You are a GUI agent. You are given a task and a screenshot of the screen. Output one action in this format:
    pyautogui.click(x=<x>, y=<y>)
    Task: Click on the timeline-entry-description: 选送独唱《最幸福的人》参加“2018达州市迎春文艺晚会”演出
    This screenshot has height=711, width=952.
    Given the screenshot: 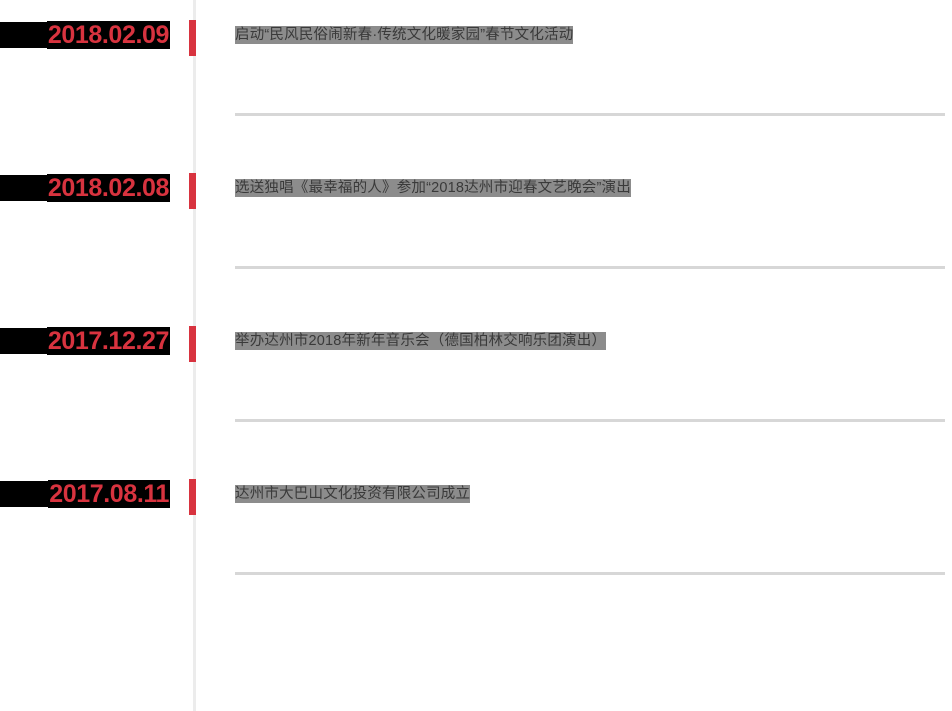 What is the action you would take?
    pyautogui.click(x=433, y=188)
    